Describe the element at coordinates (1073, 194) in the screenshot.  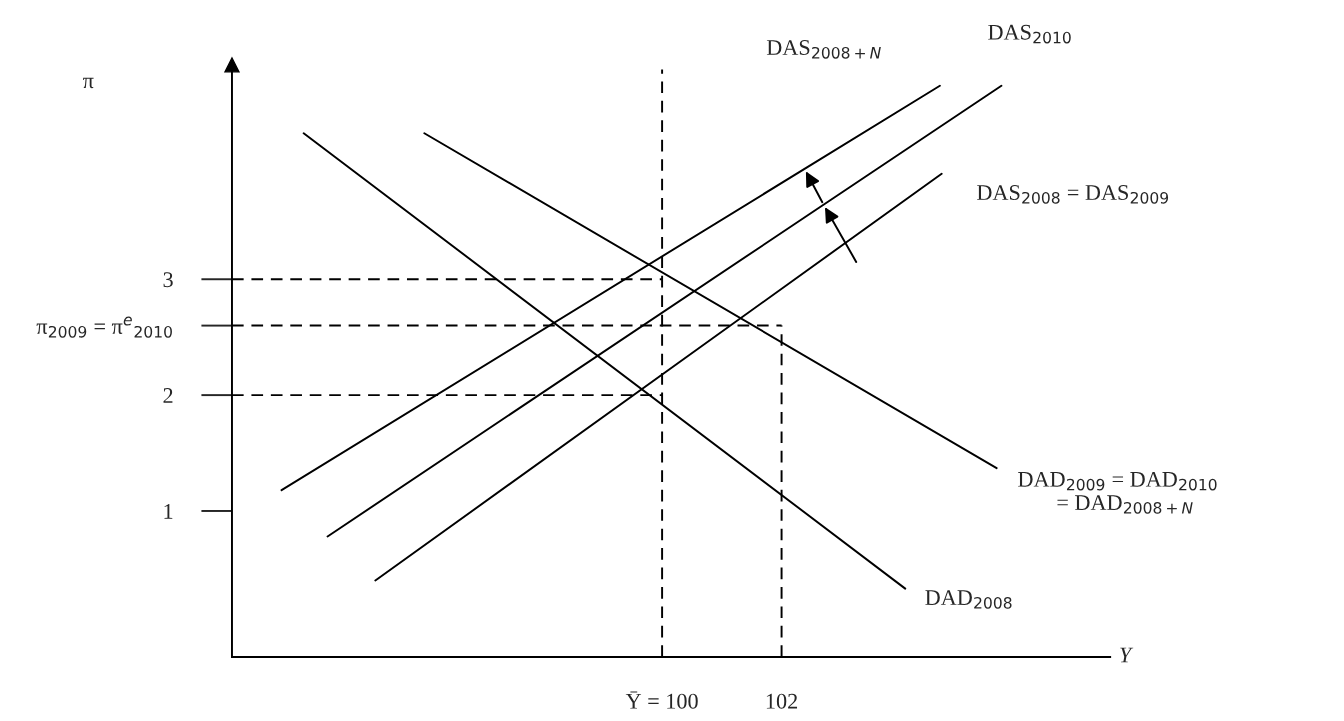
I see `series-label: DAS$_{2008}$ = DAS$_{2009}$` at that location.